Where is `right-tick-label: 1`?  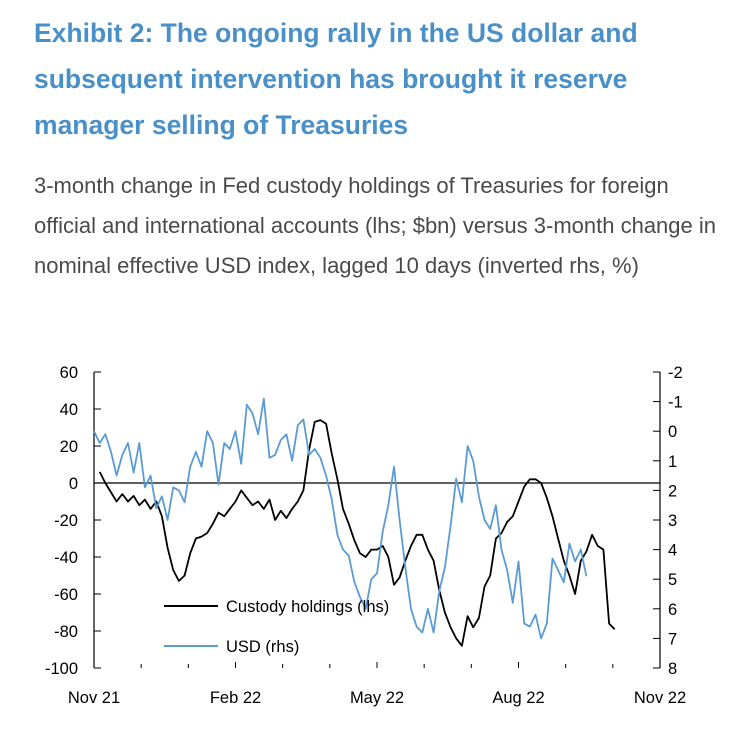 right-tick-label: 1 is located at coordinates (672, 462).